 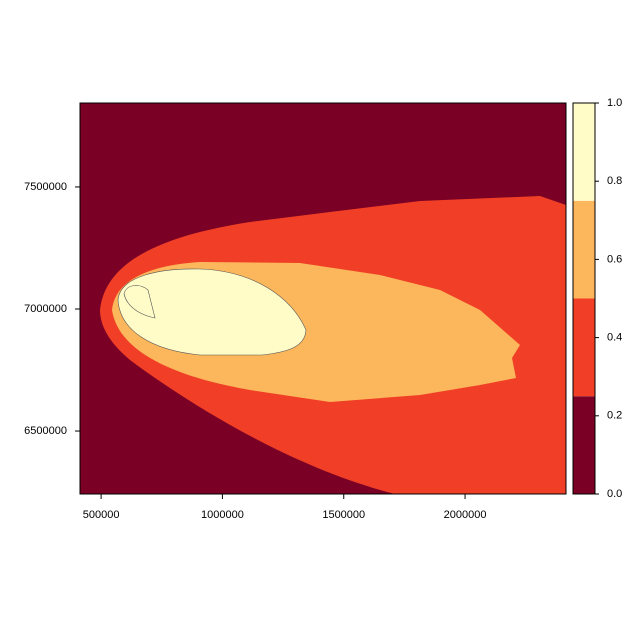 I want to click on y-tick-label: 7500000, so click(x=45, y=187).